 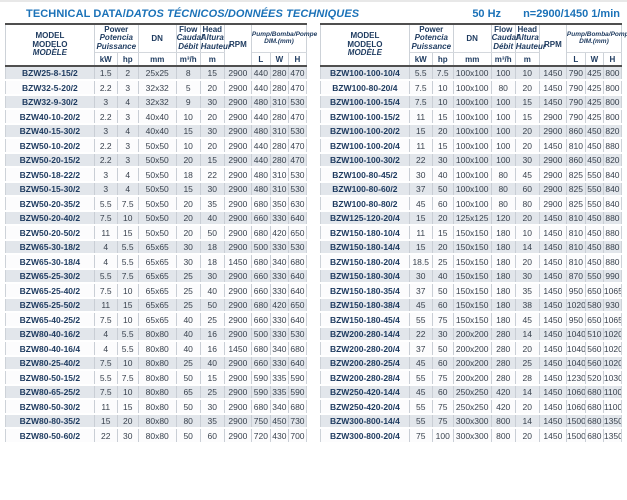 I want to click on col-header-dn: DN, so click(x=157, y=39).